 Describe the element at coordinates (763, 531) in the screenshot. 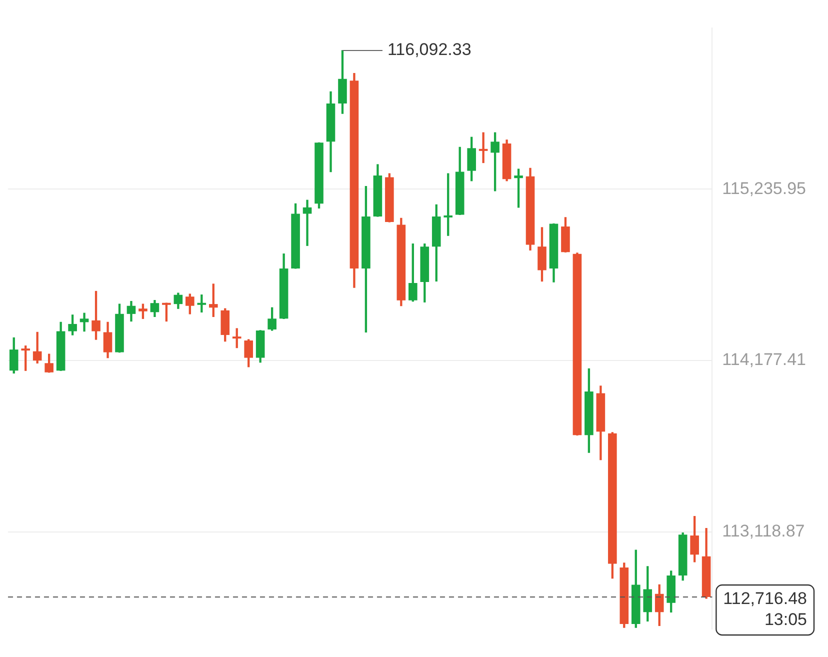

I see `y-tick-label: 113,118.87` at that location.